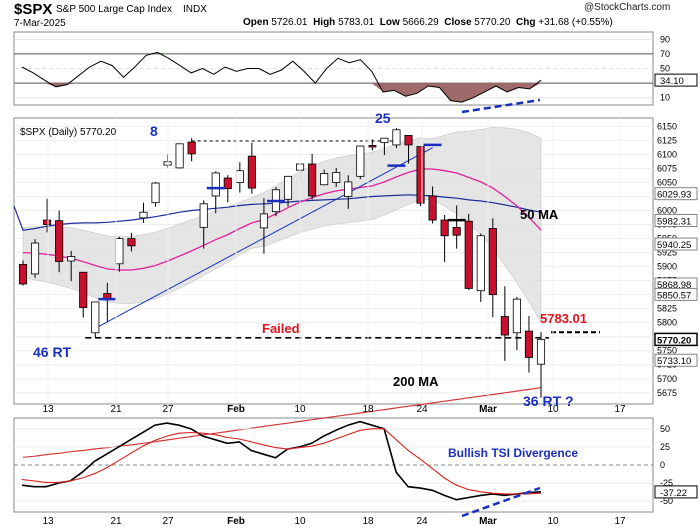 Image resolution: width=700 pixels, height=530 pixels. What do you see at coordinates (114, 9) in the screenshot?
I see `header-name: S&P 500 Large Cap Index` at bounding box center [114, 9].